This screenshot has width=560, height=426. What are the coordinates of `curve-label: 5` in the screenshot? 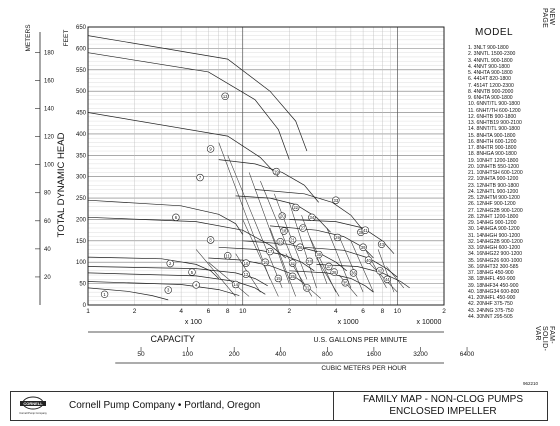 It's located at (192, 272).